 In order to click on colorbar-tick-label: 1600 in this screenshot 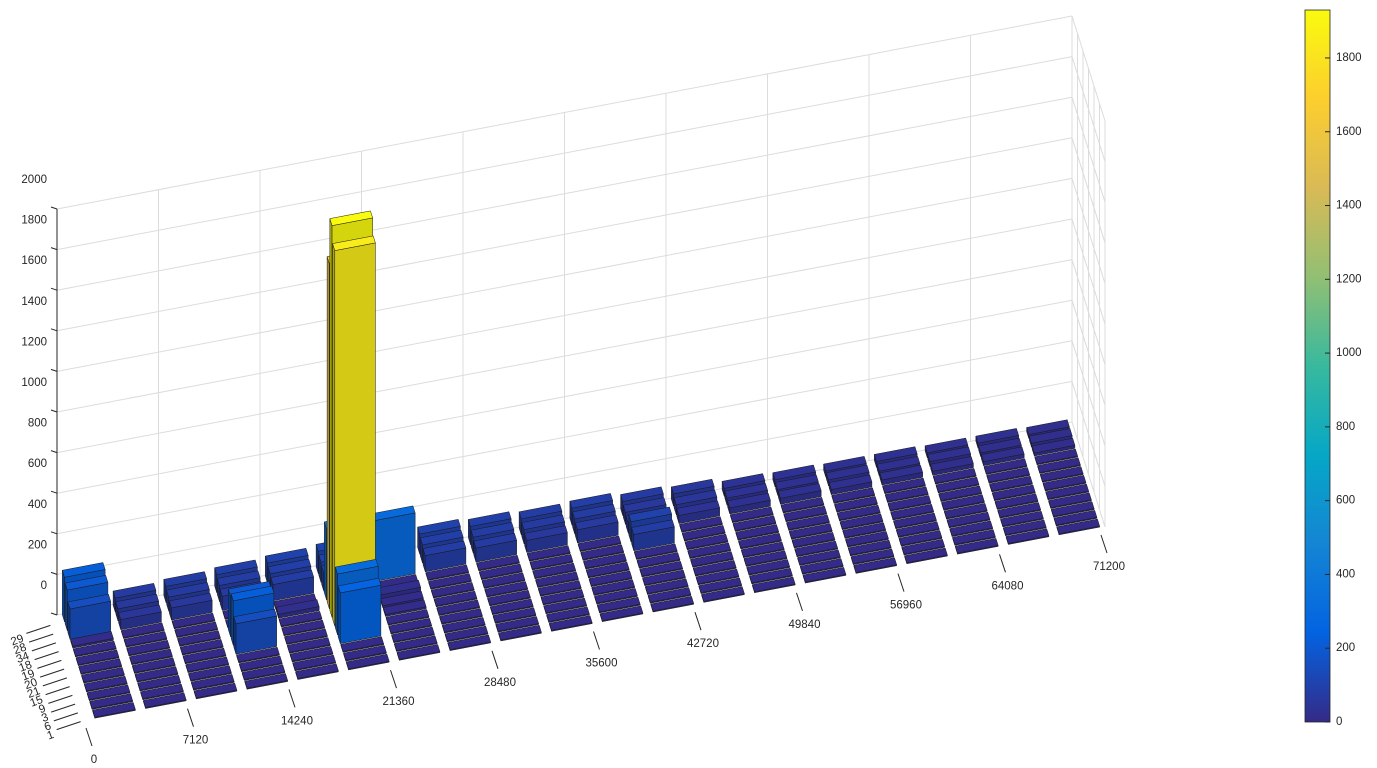, I will do `click(1349, 132)`.